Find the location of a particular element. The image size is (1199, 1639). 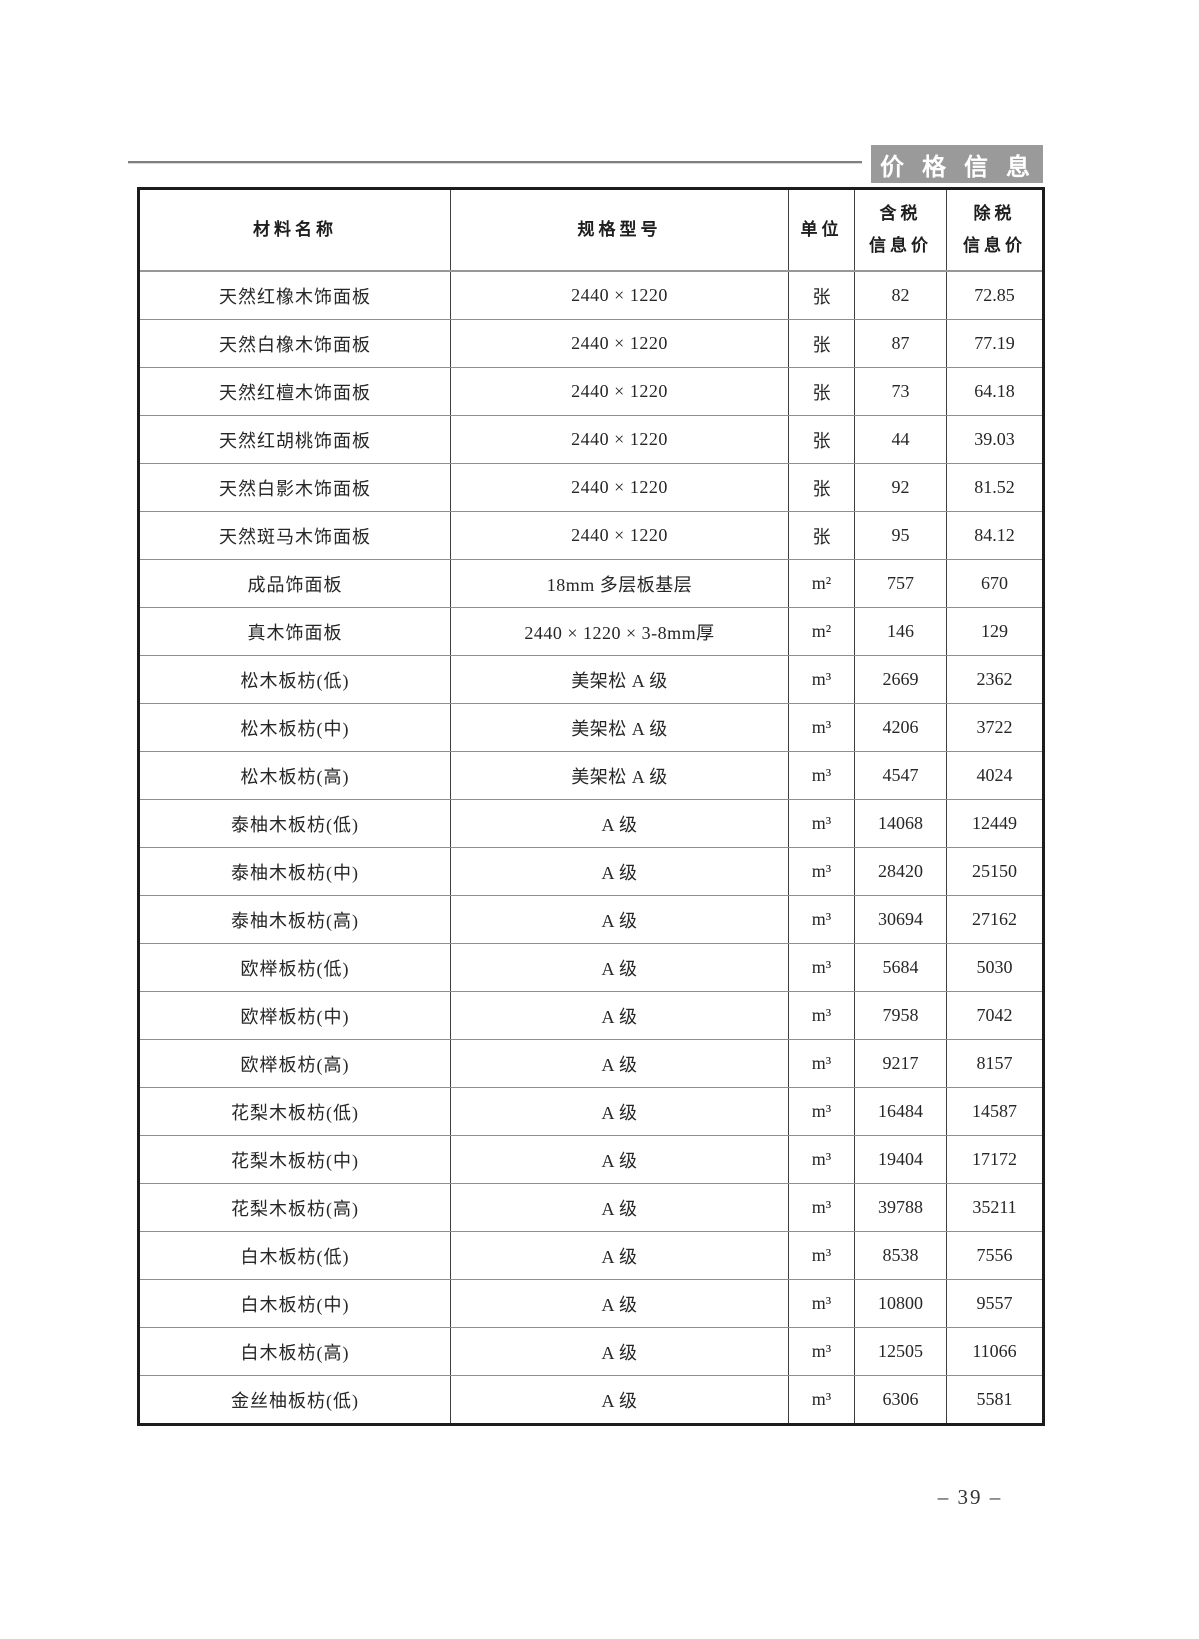

price-with-tax-cell: 44 is located at coordinates (900, 439).